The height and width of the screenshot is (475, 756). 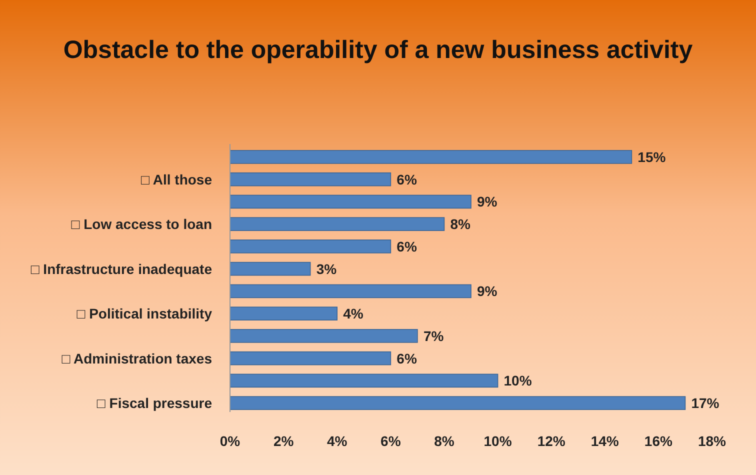 What do you see at coordinates (652, 156) in the screenshot?
I see `data-label: 15%` at bounding box center [652, 156].